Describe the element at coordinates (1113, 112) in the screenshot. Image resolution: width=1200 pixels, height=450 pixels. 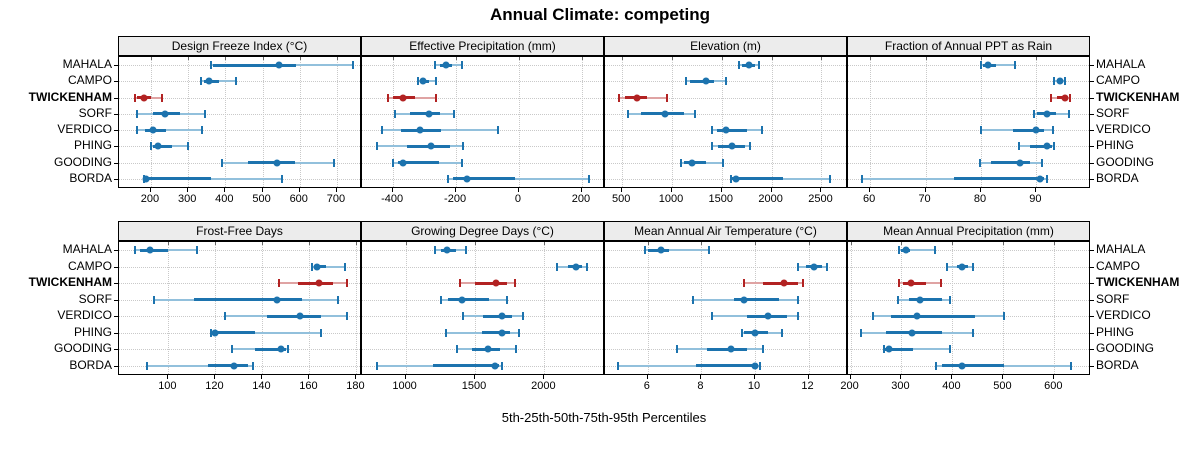
I see `site-label: SORF` at that location.